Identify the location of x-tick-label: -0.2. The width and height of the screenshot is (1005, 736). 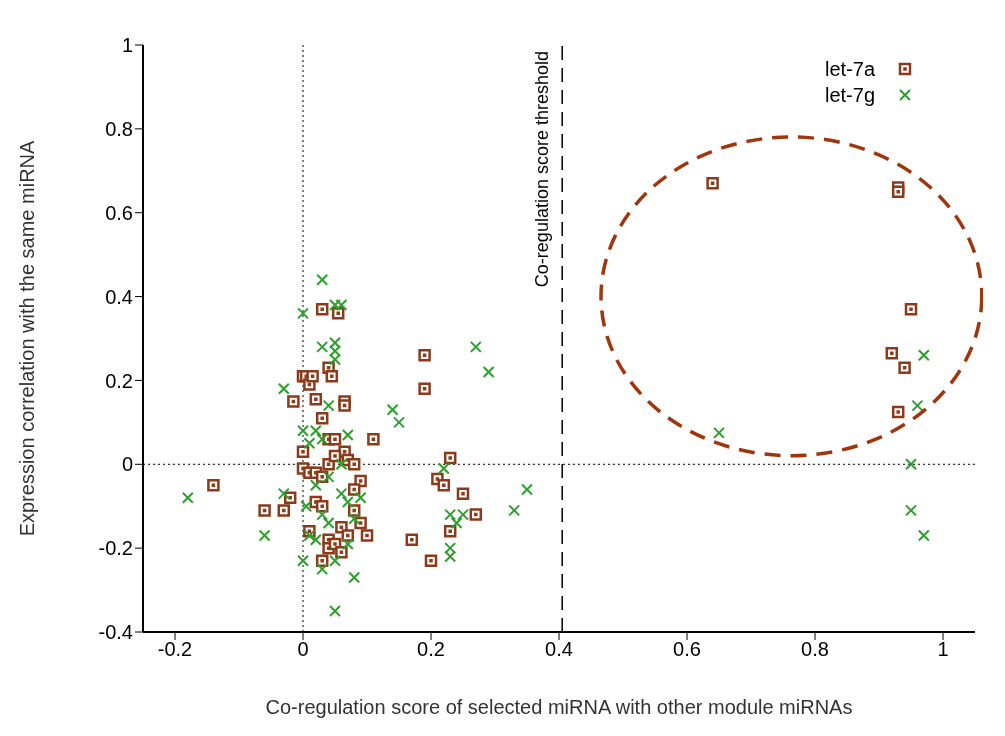
(175, 649).